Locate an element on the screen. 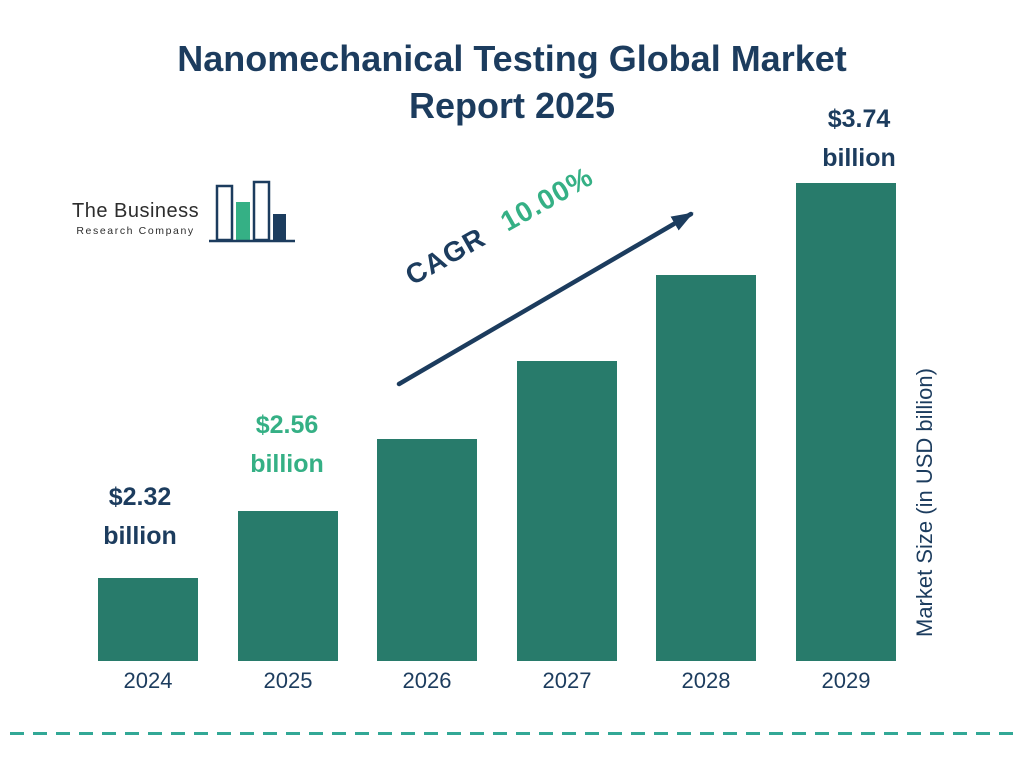 The width and height of the screenshot is (1024, 768). y-axis-label: Market Size (in USD billion) is located at coordinates (924, 503).